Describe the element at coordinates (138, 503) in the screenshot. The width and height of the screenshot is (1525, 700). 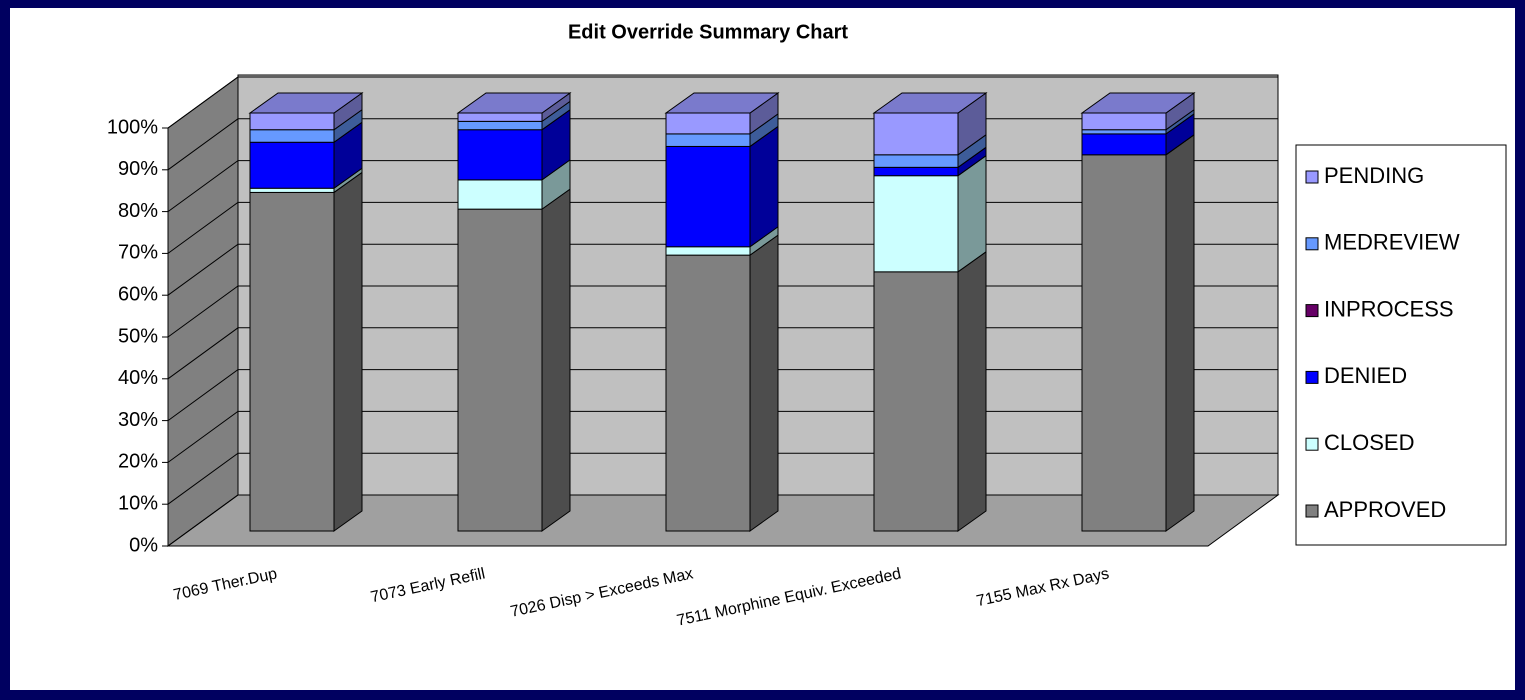
I see `y-tick-label: 10%` at that location.